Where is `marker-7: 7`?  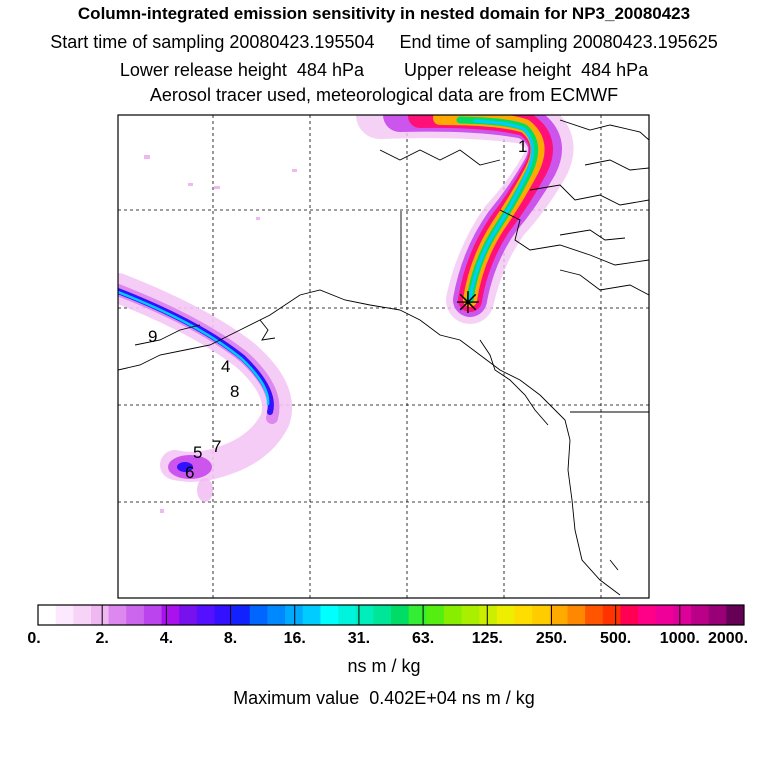 marker-7: 7 is located at coordinates (216, 446).